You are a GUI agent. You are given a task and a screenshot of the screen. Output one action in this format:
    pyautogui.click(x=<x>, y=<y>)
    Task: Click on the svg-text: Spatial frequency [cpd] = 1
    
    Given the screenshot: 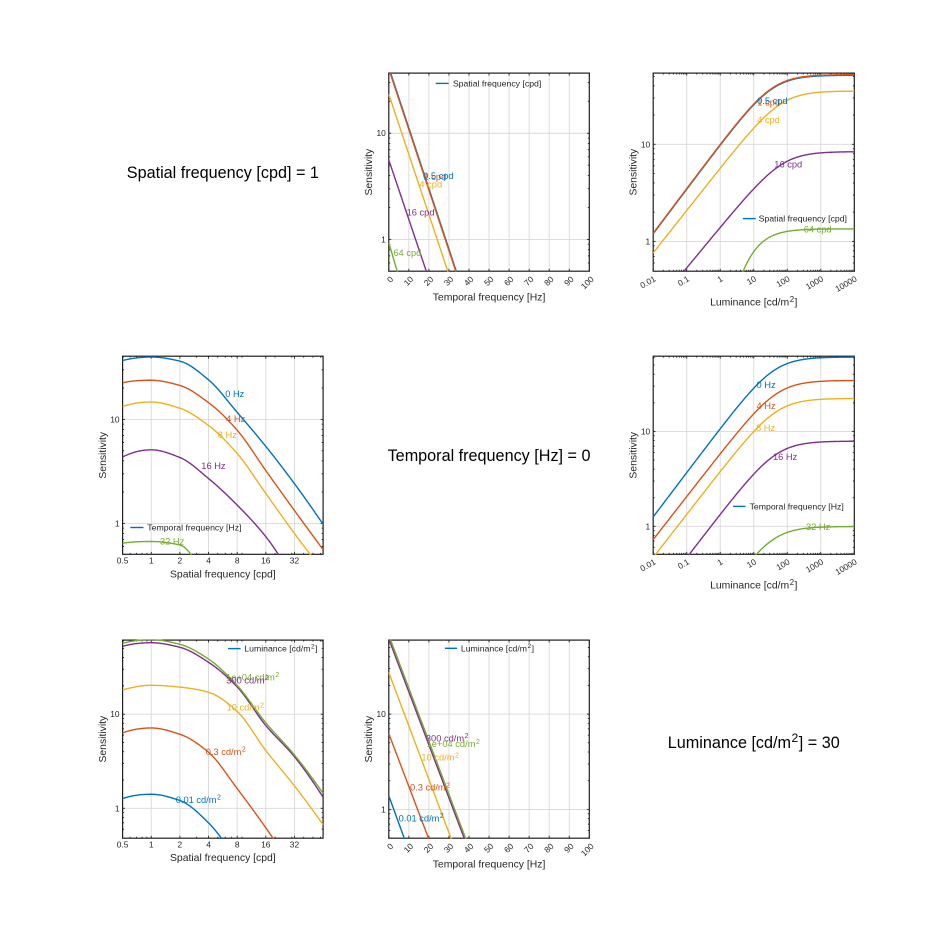 What is the action you would take?
    pyautogui.click(x=223, y=173)
    